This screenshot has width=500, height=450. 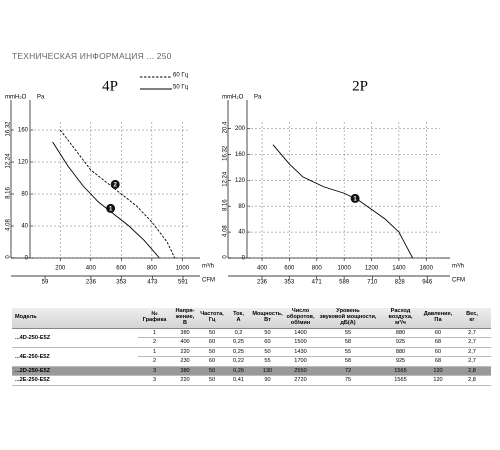 What do you see at coordinates (372, 283) in the screenshot?
I see `x2-tick-label: 710` at bounding box center [372, 283].